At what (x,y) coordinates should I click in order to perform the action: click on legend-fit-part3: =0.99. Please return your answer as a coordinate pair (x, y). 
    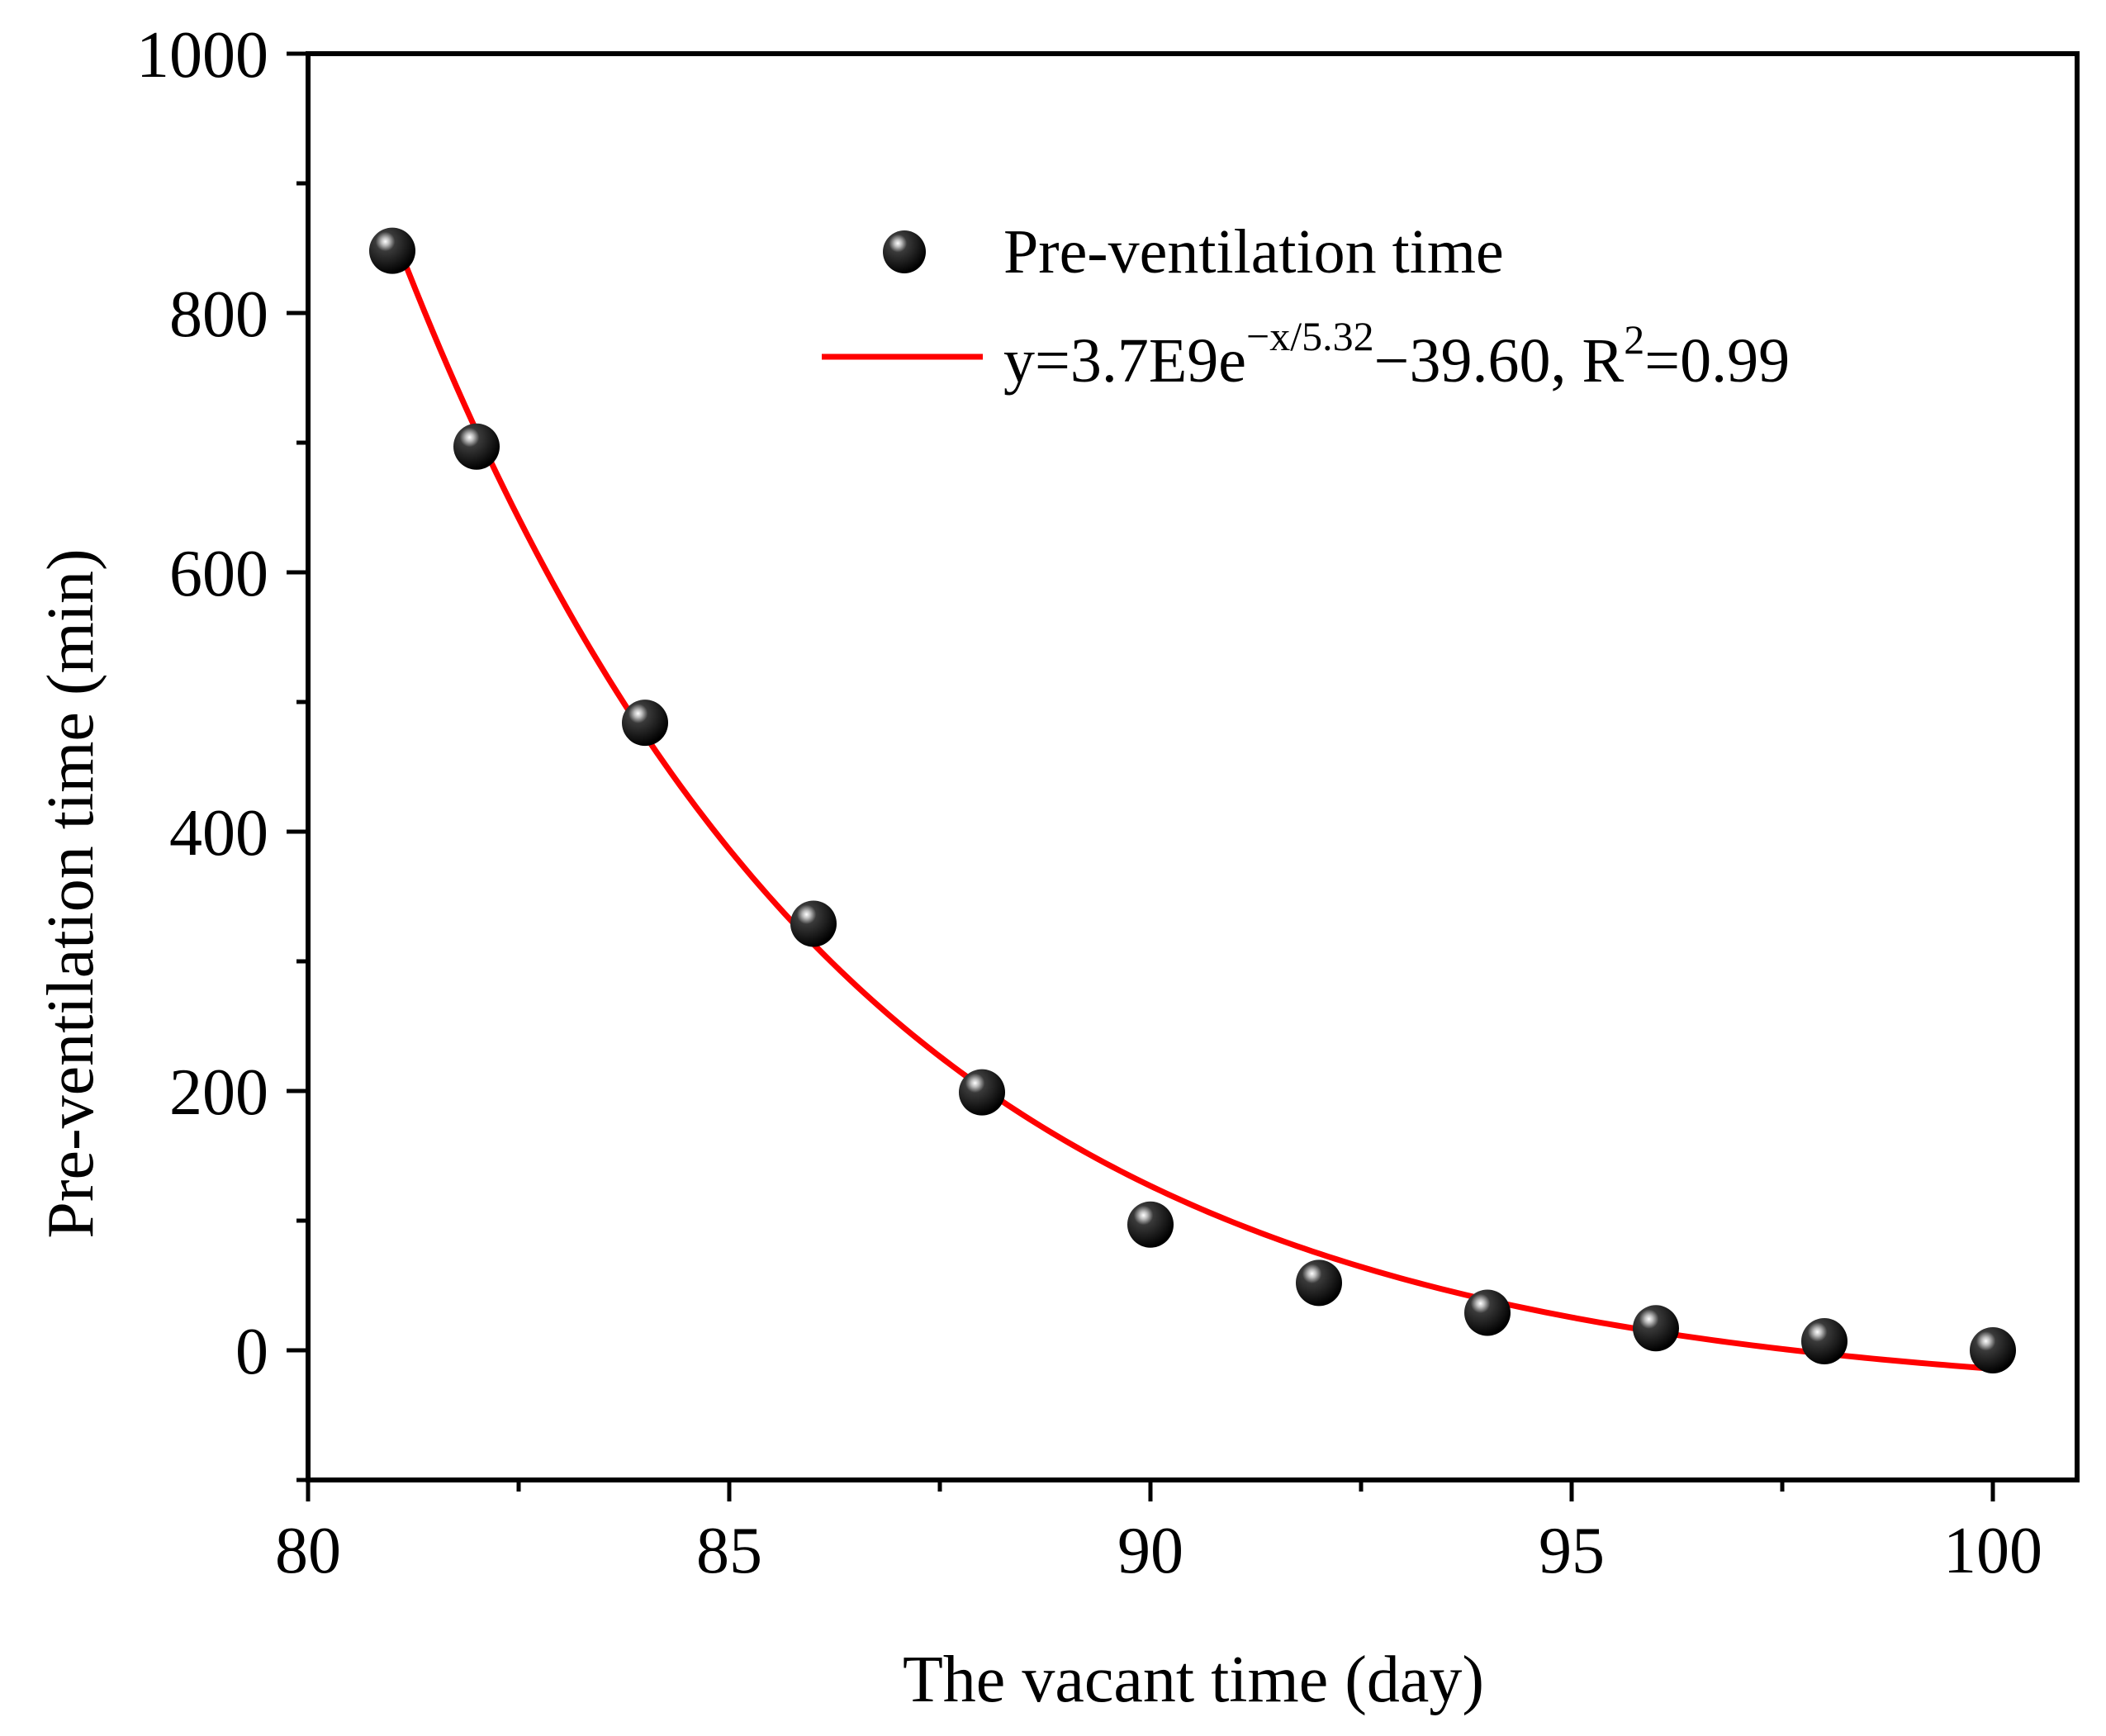
    Looking at the image, I should click on (1717, 361).